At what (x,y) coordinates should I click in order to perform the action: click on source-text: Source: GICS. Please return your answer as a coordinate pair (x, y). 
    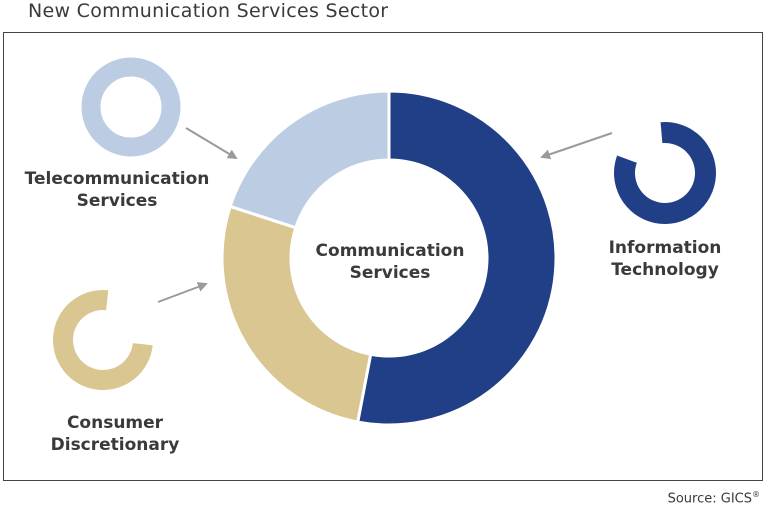
    Looking at the image, I should click on (709, 499).